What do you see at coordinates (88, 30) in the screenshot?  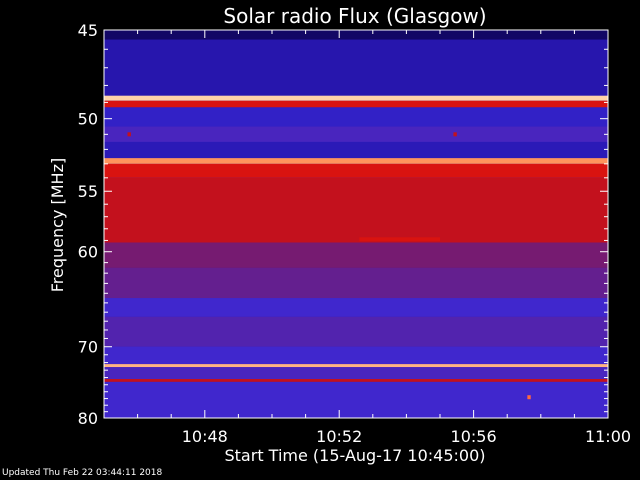 I see `y-tick-label: 45` at bounding box center [88, 30].